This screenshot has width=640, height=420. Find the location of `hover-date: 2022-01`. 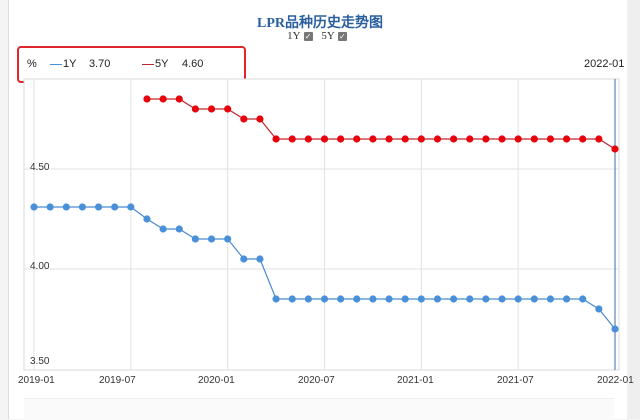

hover-date: 2022-01 is located at coordinates (604, 64).